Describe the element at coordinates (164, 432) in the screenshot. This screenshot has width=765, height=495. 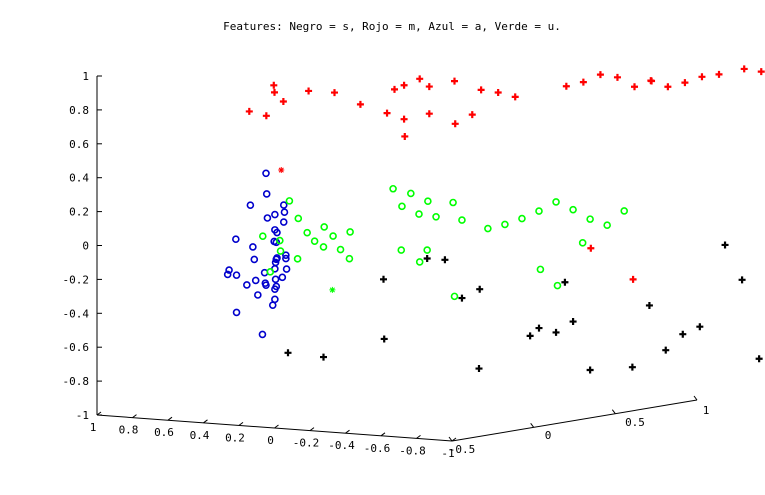
I see `x-tick-label: 0.6` at that location.